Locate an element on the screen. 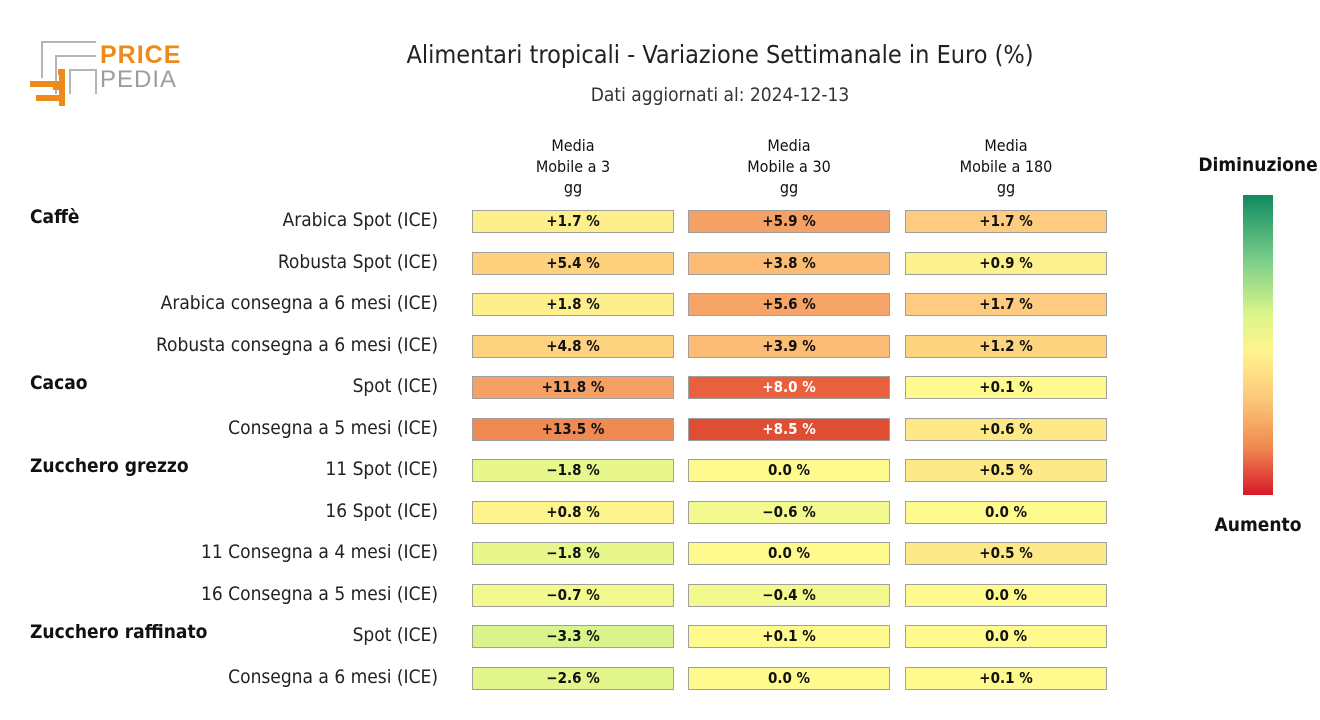 The height and width of the screenshot is (720, 1320). chart-subtitle: Dati aggiornati al: 2024-12-13 is located at coordinates (720, 95).